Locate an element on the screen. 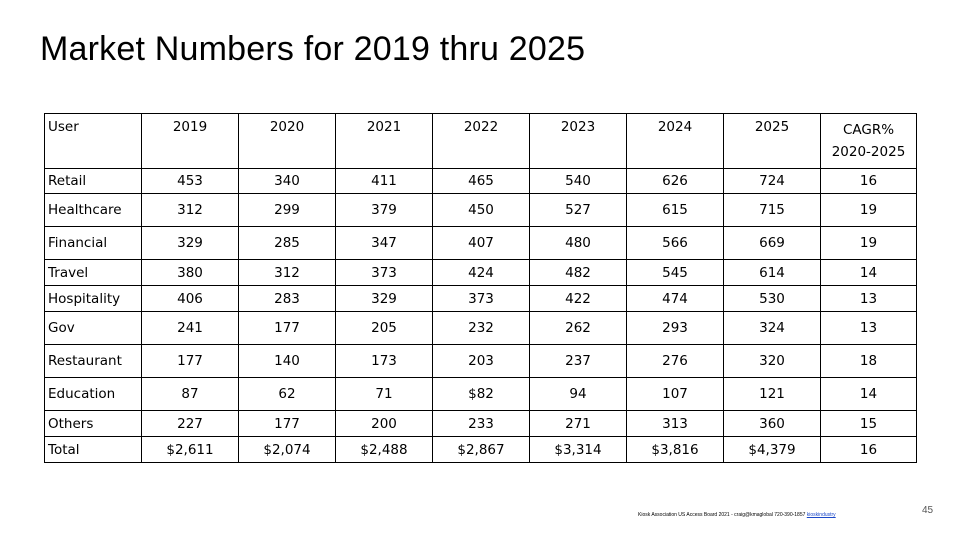 This screenshot has width=960, height=540. table-cell: 724 is located at coordinates (772, 181).